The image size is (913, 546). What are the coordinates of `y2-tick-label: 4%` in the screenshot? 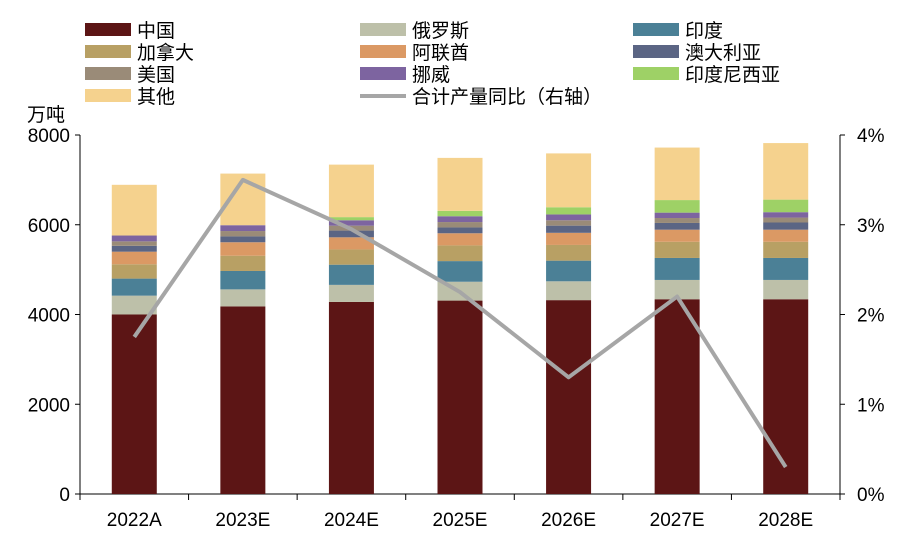 It's located at (871, 136).